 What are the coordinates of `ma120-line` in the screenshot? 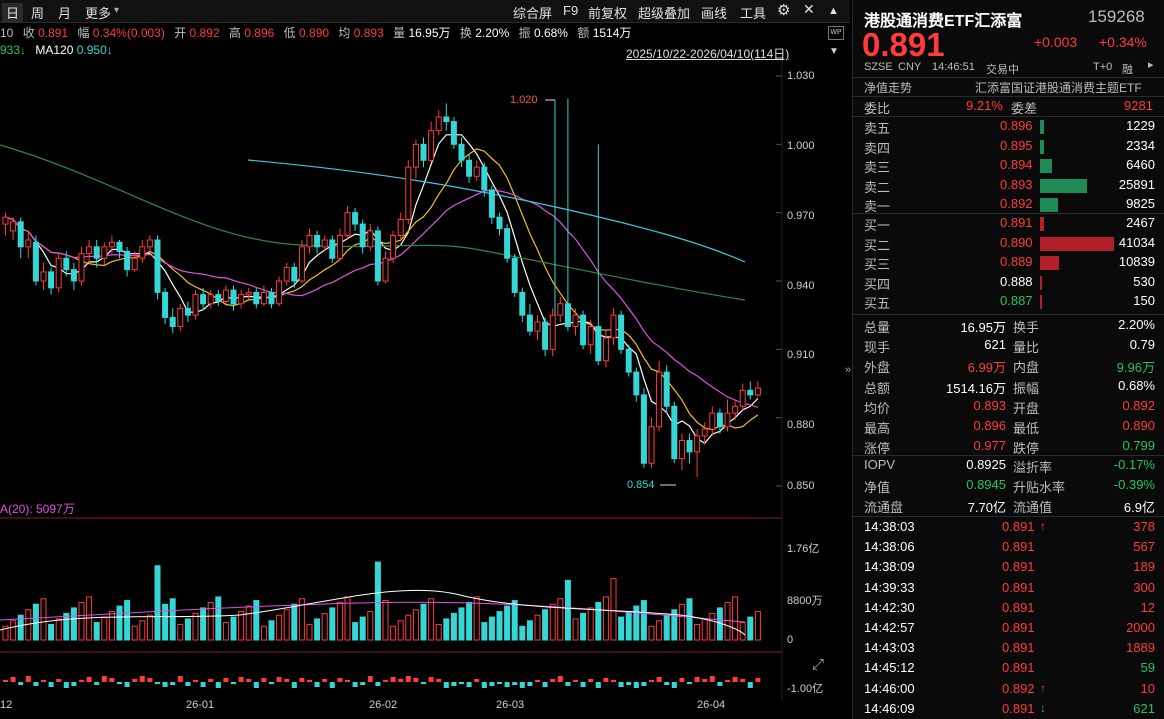 It's located at (496, 211).